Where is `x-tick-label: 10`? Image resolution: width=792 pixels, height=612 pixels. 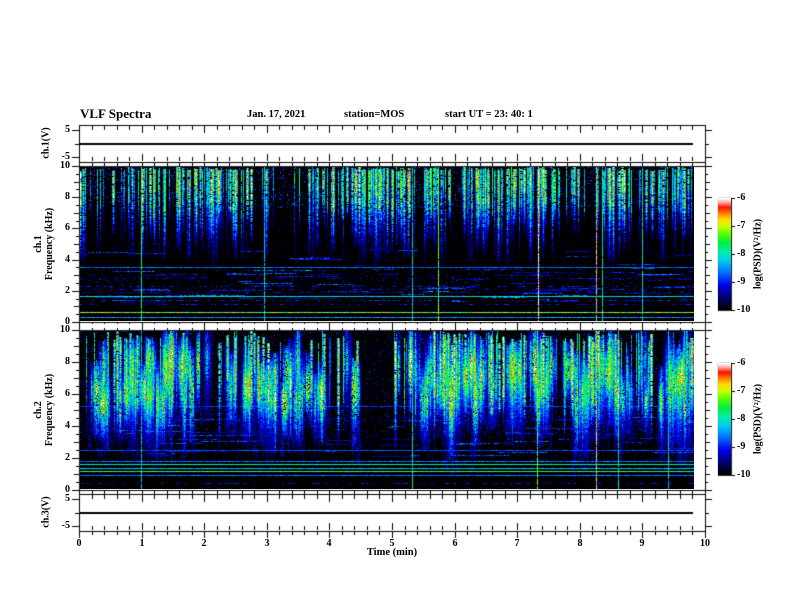
x-tick-label: 10 is located at coordinates (705, 543).